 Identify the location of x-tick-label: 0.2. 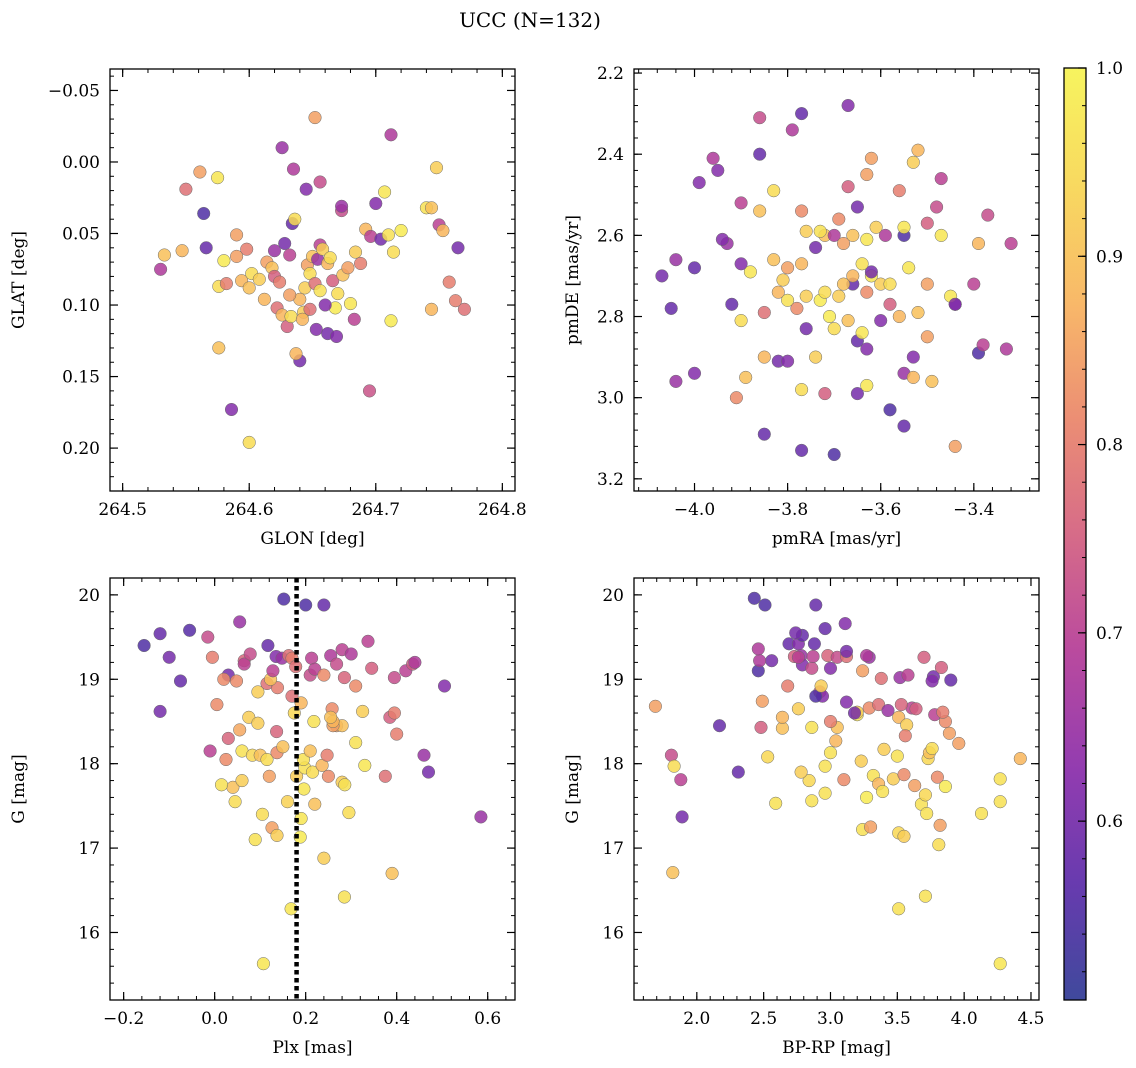
(305, 1019).